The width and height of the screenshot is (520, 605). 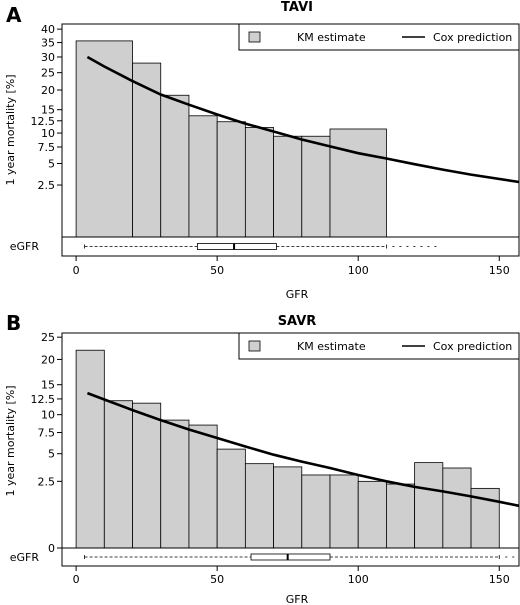 I want to click on x-axis-label-tavi: GFR, so click(x=297, y=294).